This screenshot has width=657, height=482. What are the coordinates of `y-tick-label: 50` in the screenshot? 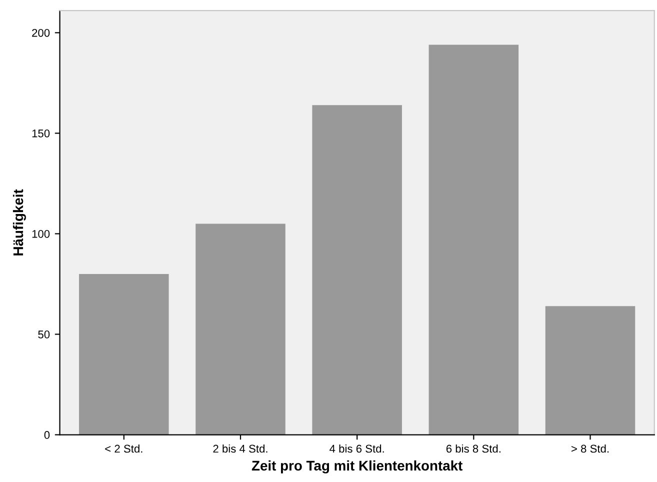 It's located at (44, 334).